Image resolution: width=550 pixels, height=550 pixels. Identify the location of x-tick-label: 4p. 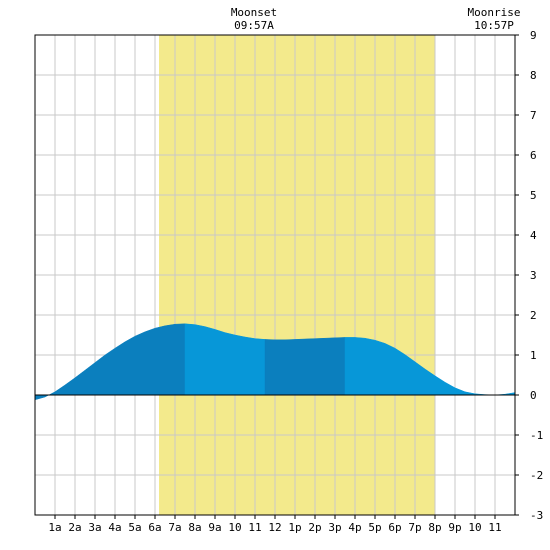
(354, 527).